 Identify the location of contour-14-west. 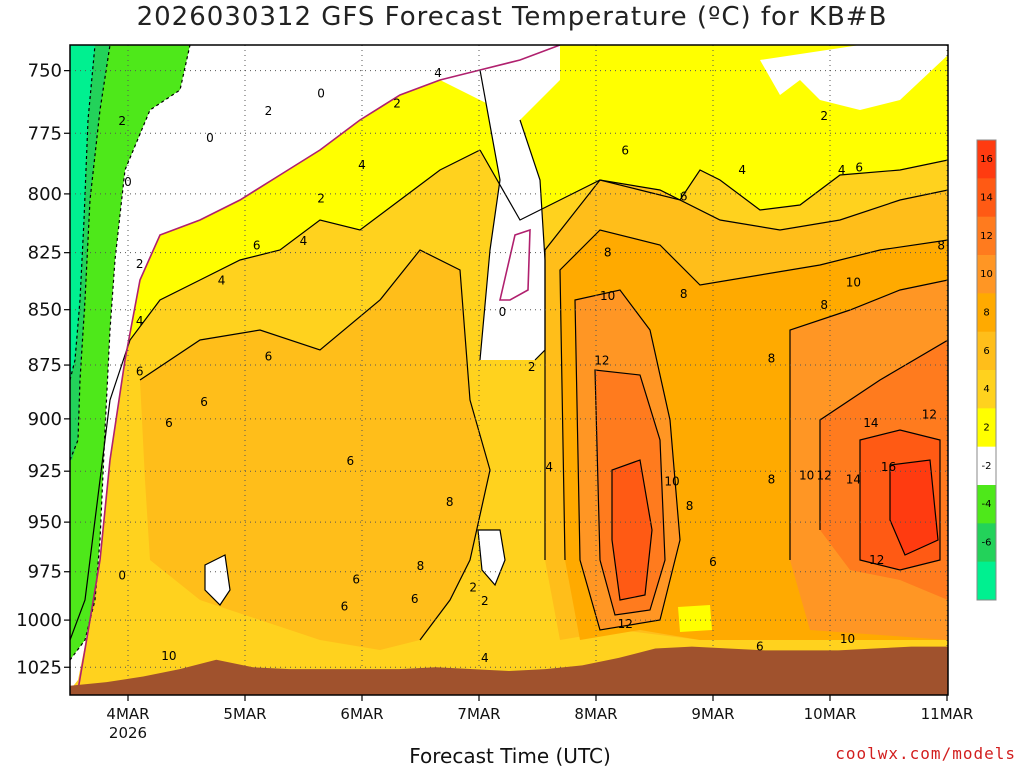
(632, 530).